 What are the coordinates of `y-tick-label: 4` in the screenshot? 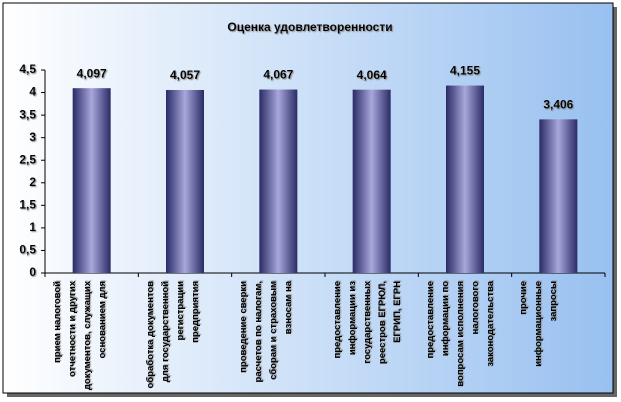 It's located at (32, 92).